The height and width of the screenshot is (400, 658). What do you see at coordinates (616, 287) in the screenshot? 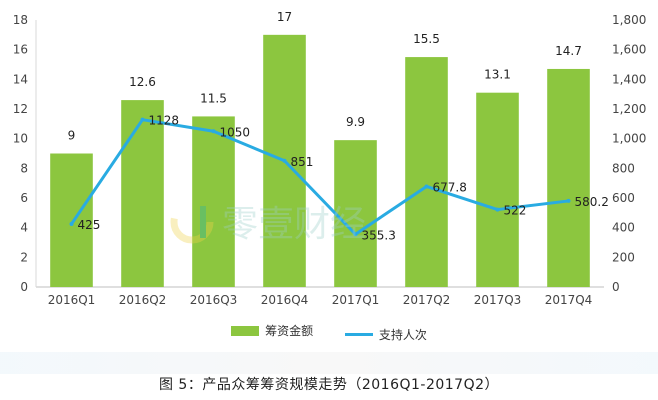
I see `y-right-tick-label: 0` at bounding box center [616, 287].